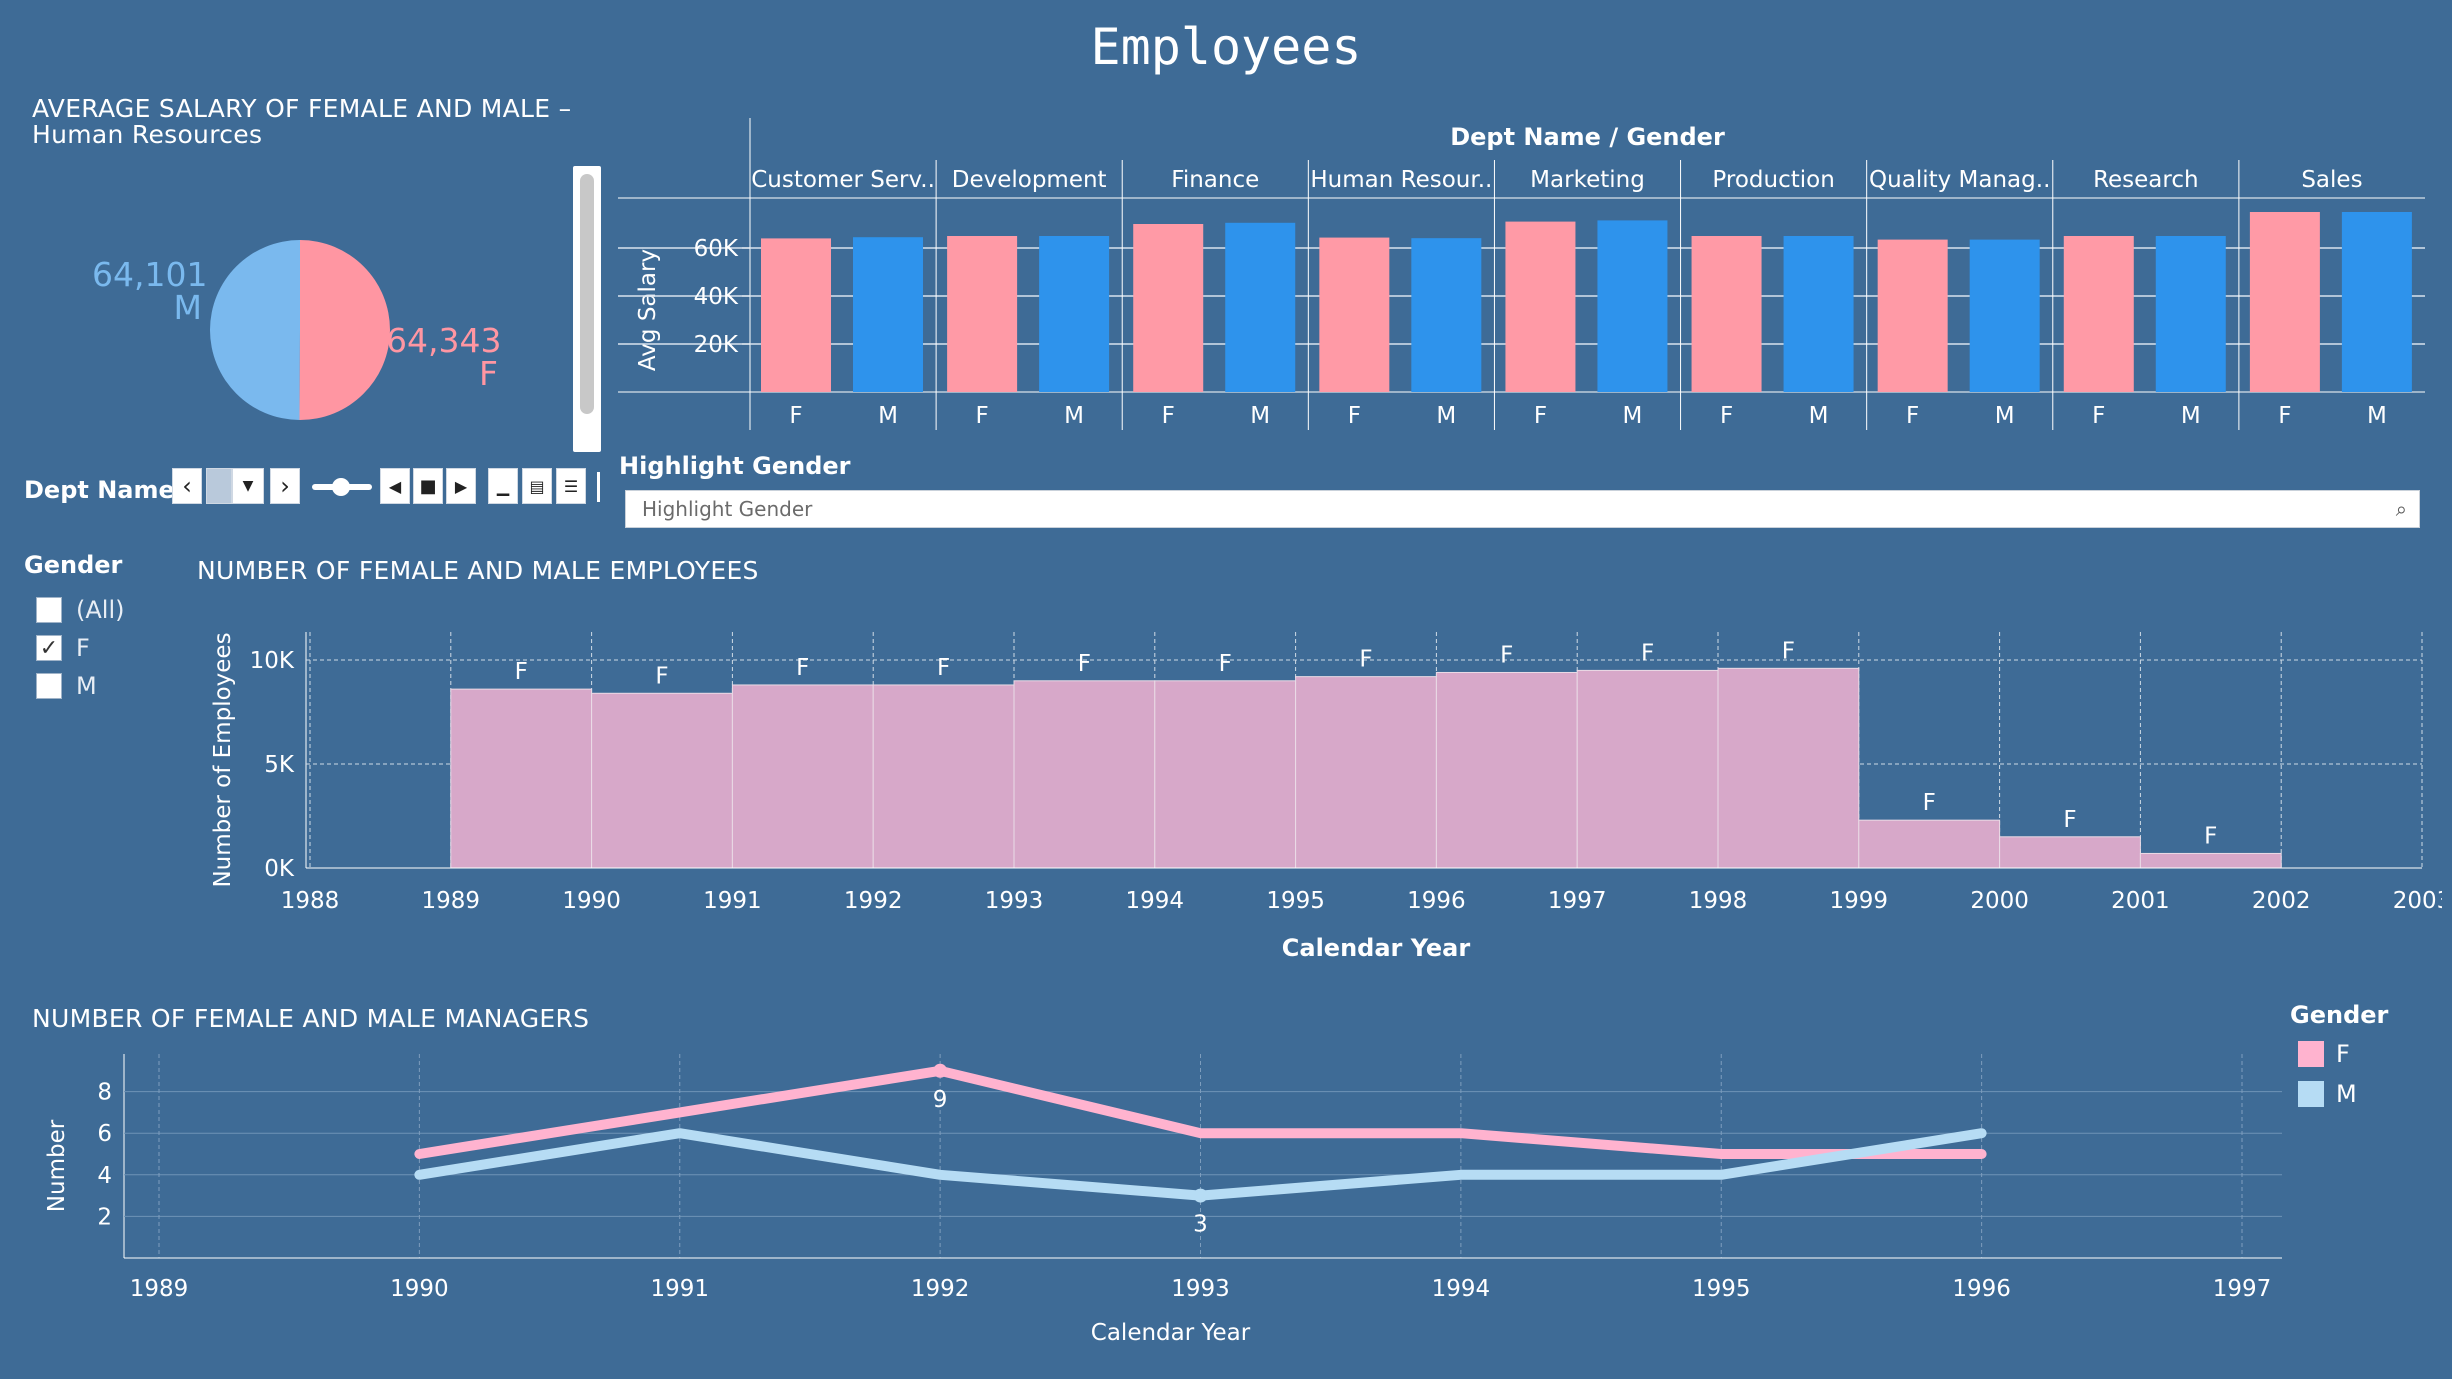  Describe the element at coordinates (150, 274) in the screenshot. I see `pie-male-value: 64,101` at that location.